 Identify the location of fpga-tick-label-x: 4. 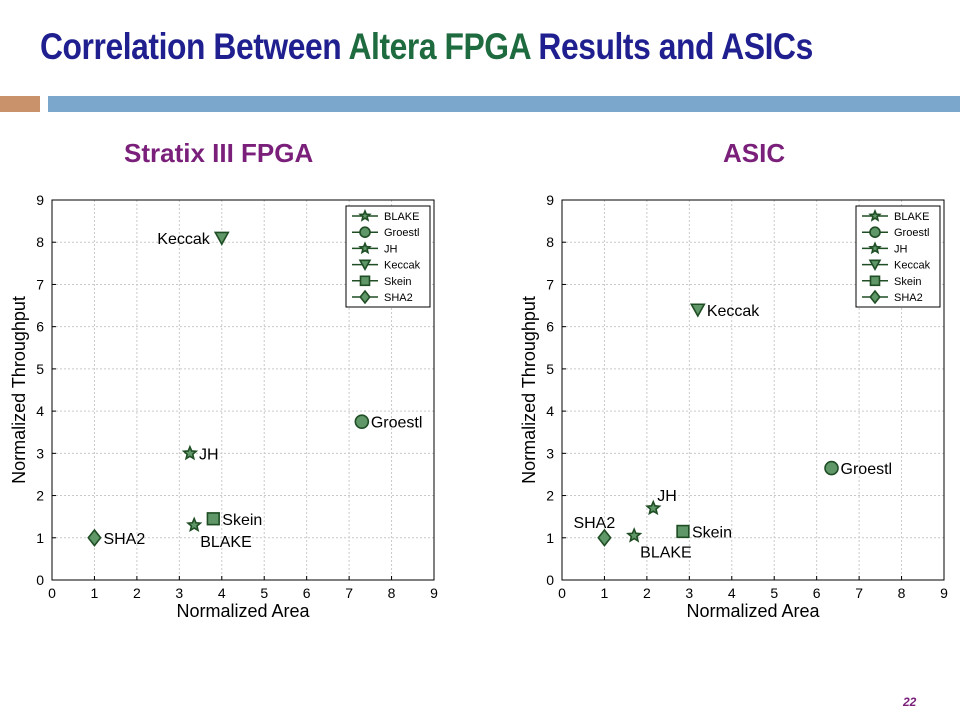
(222, 593).